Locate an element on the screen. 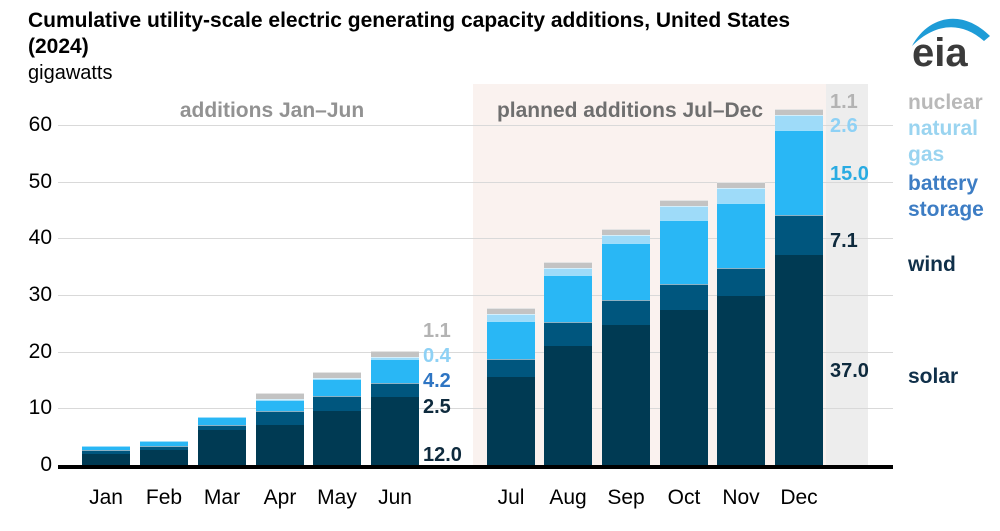  eia-logo: eia is located at coordinates (951, 46).